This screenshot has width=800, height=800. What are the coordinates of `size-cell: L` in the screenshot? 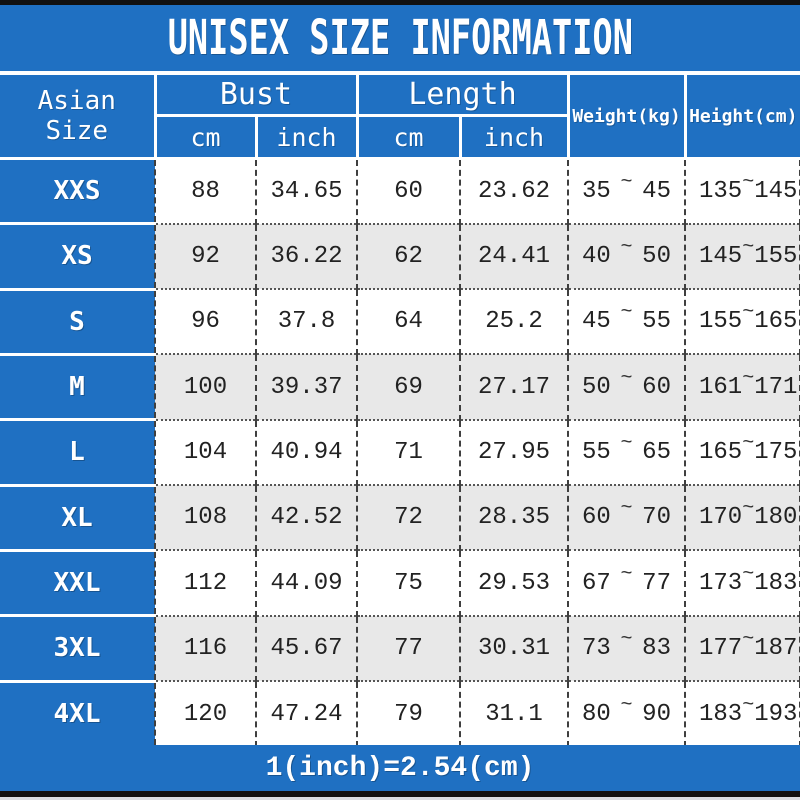 It's located at (77, 452).